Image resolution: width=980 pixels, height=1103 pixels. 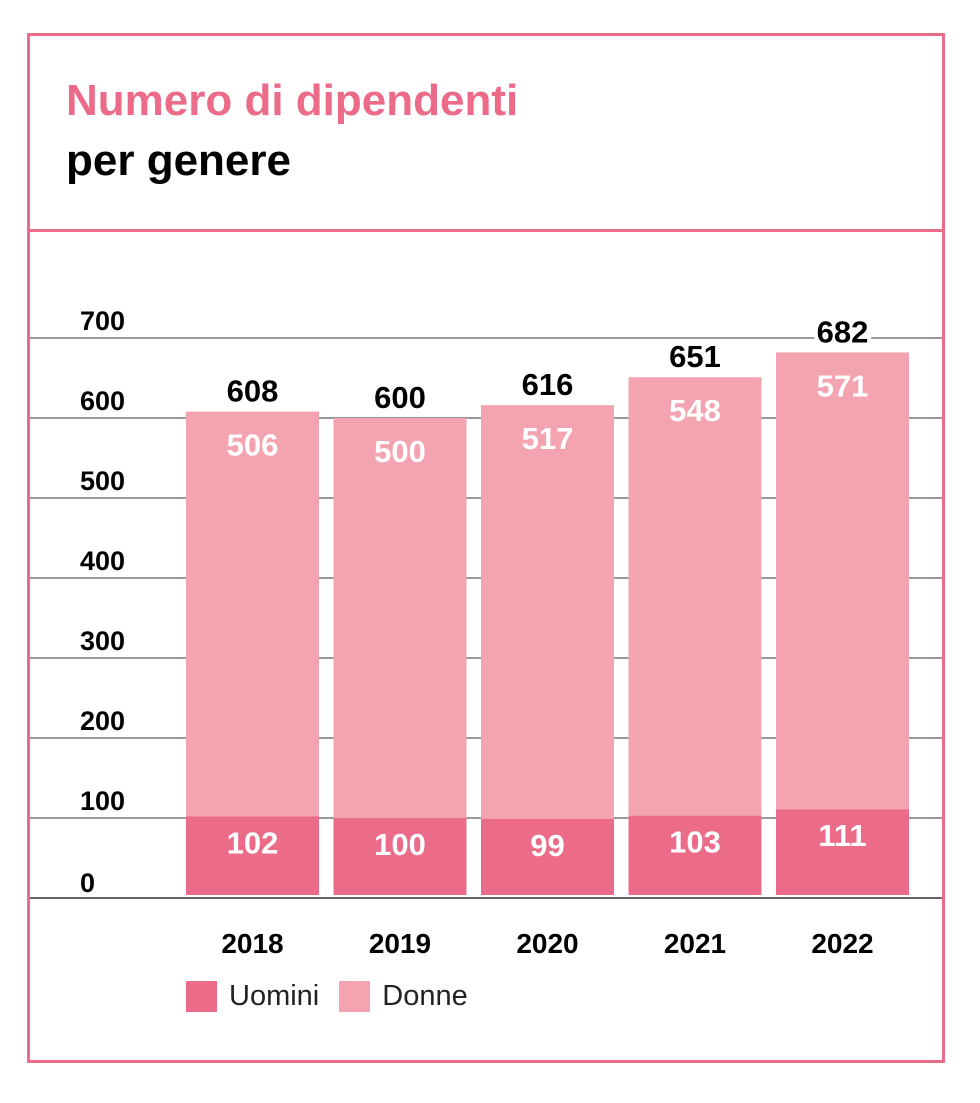 I want to click on y-tick-label: 0, so click(x=87, y=883).